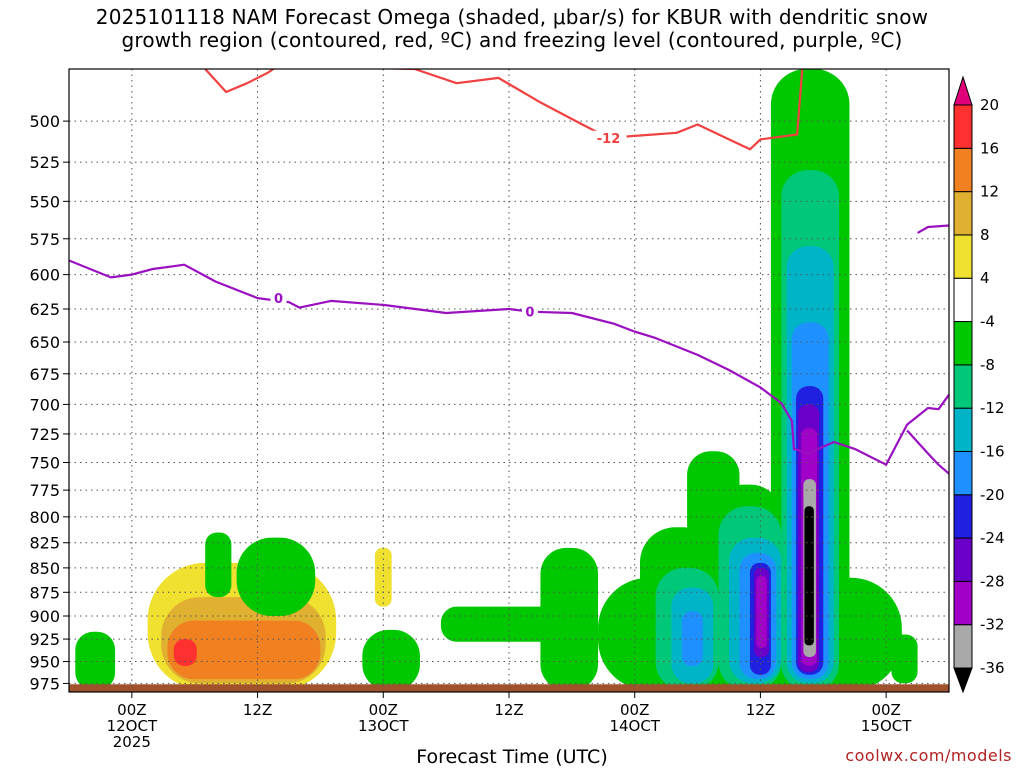 The height and width of the screenshot is (768, 1024). What do you see at coordinates (44, 162) in the screenshot?
I see `y-tick-label: 525` at bounding box center [44, 162].